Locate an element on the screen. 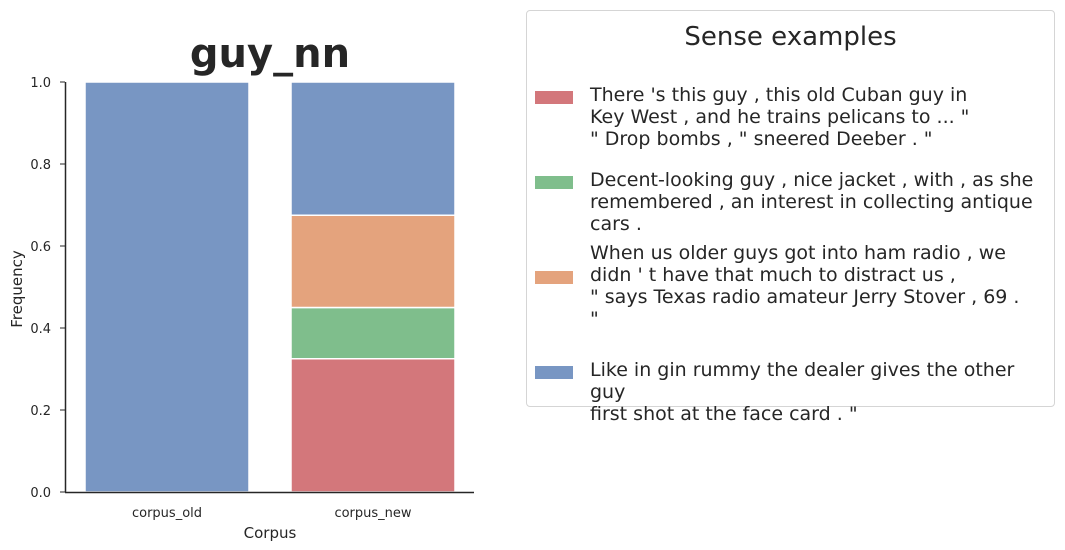 This screenshot has height=550, width=1065. y-tick-label: 0.6 is located at coordinates (40, 247).